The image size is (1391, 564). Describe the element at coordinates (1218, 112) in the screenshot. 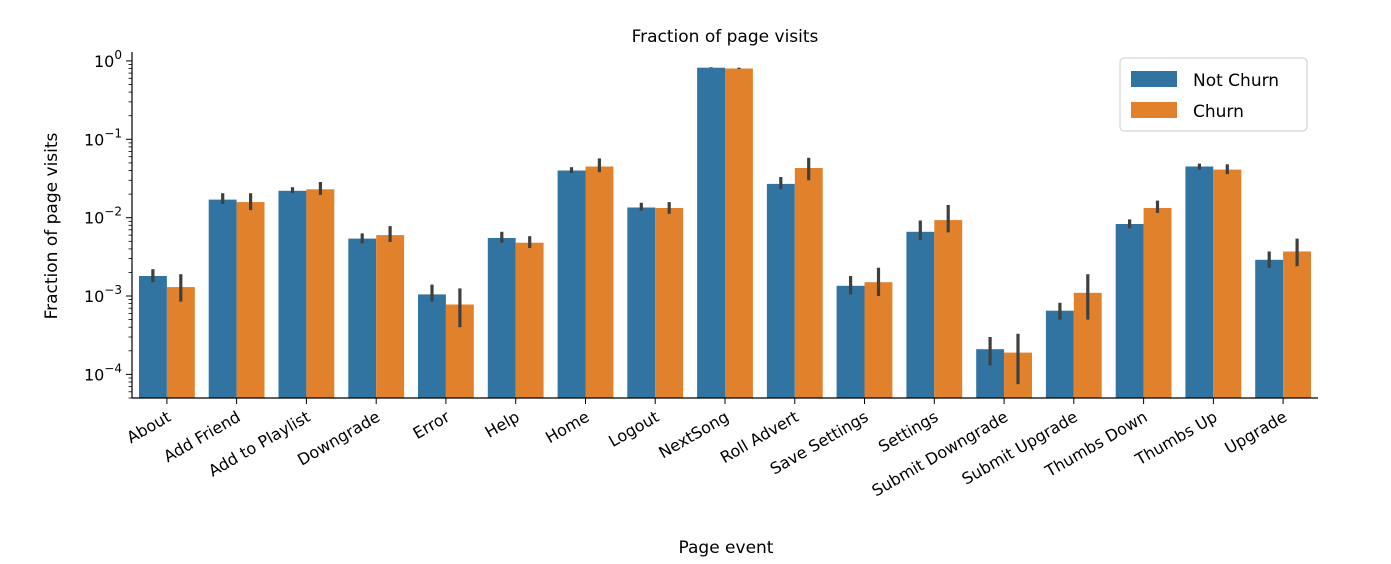

I see `legend-label-churn: Churn` at that location.